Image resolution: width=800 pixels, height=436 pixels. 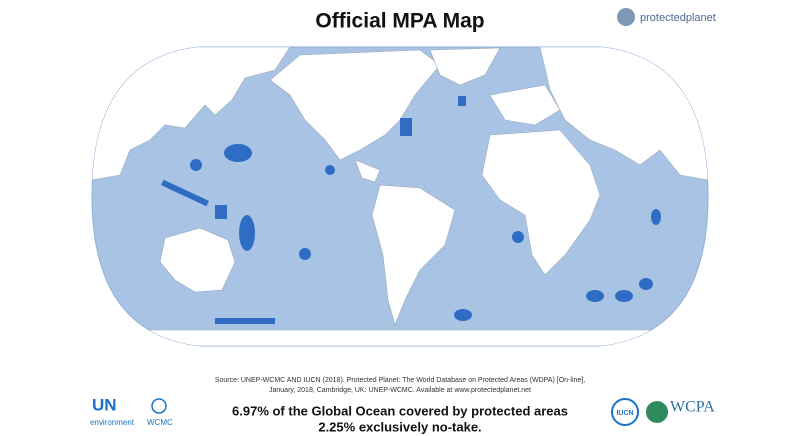 I want to click on asia-east, so click(x=623, y=114).